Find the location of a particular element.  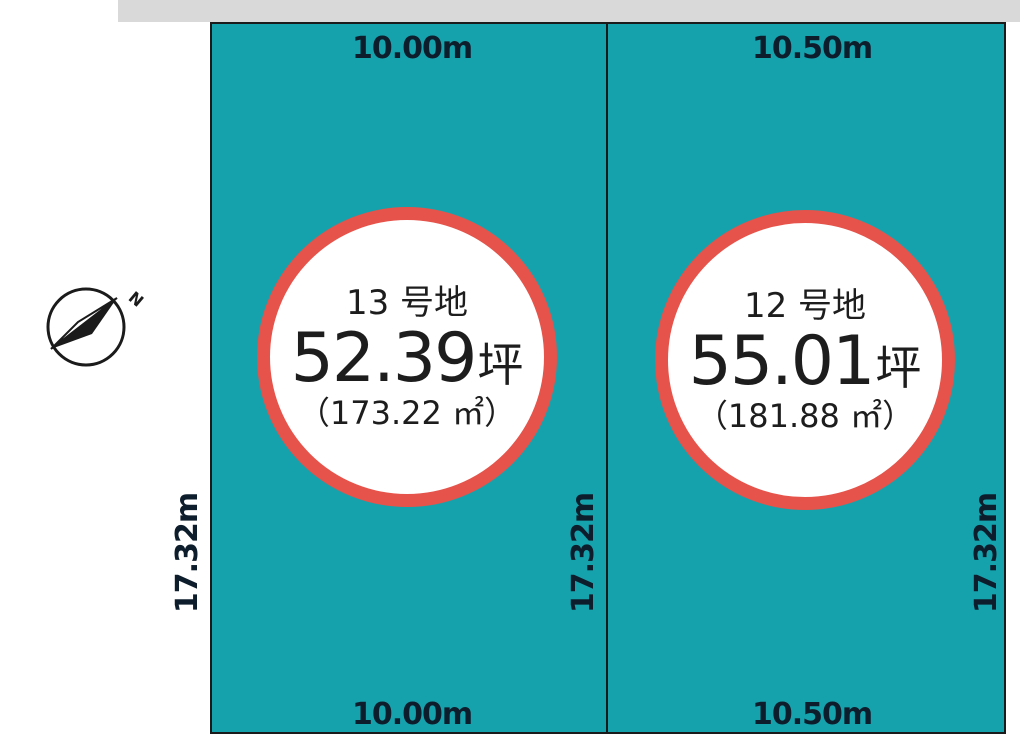

lot-13-tsubo-unit: 坪 is located at coordinates (500, 364).